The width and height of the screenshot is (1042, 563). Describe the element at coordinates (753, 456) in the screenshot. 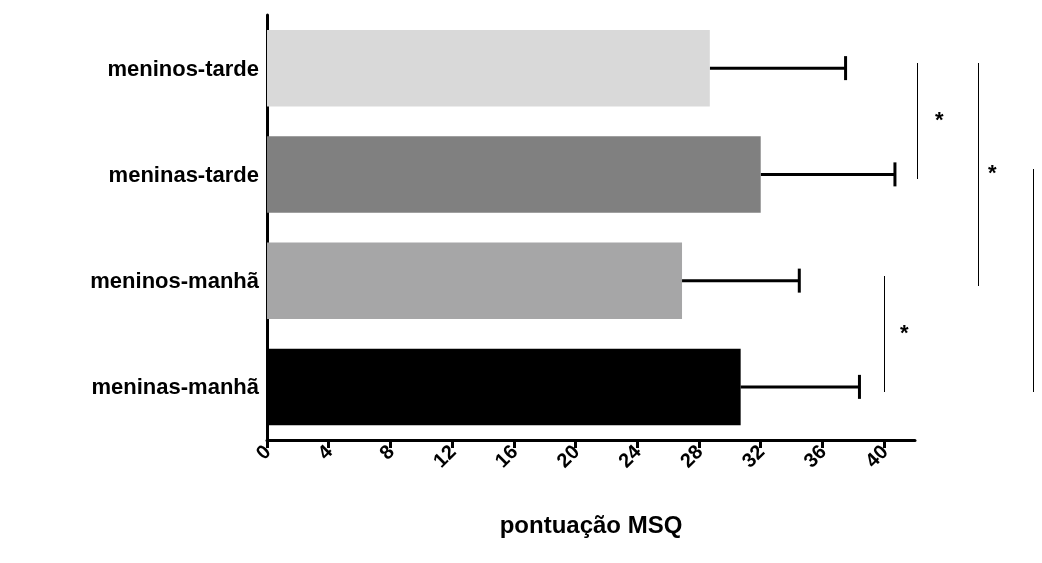

I see `x-tick-label: 32` at that location.